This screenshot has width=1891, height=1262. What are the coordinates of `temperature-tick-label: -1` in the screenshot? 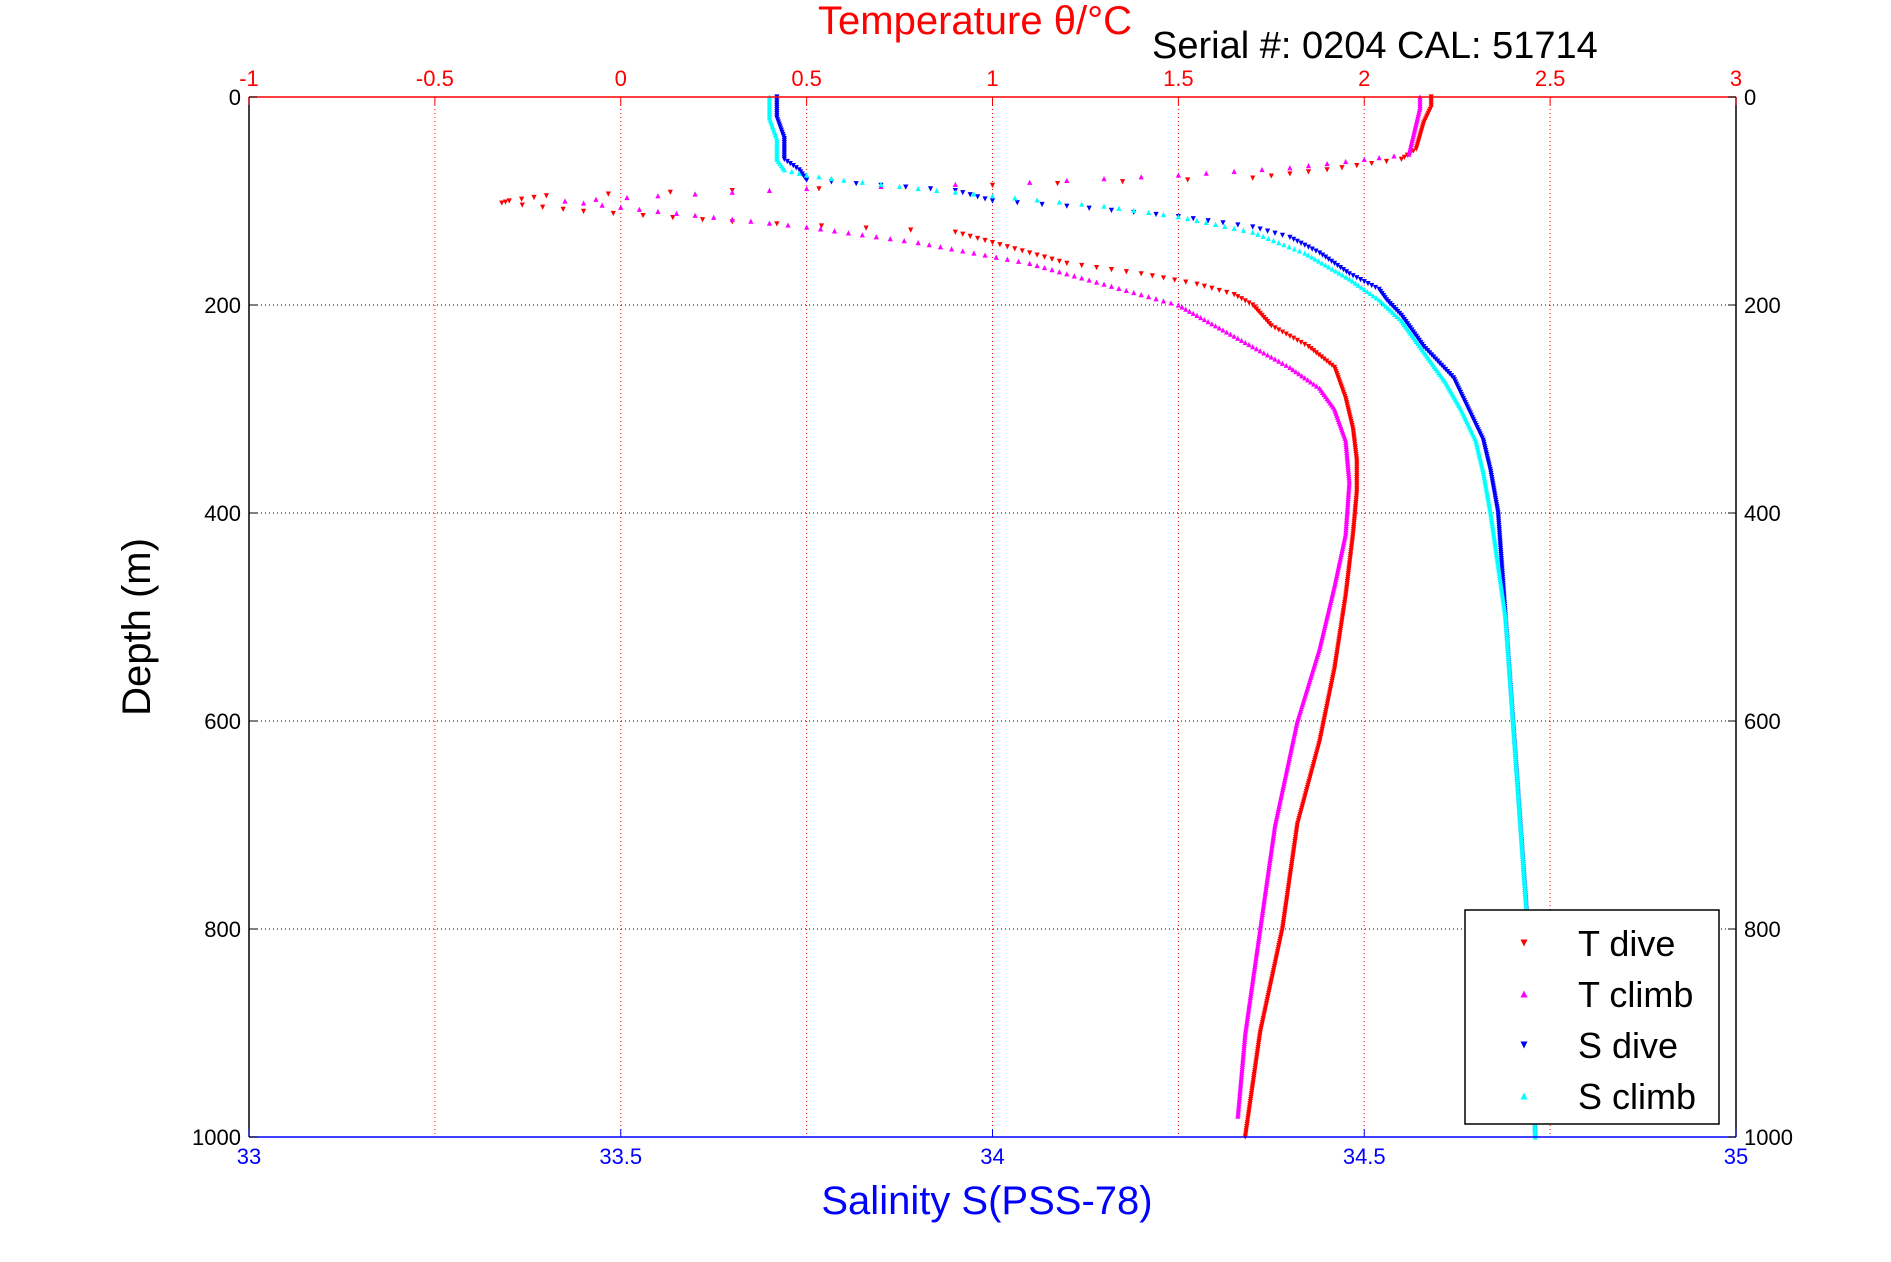 It's located at (249, 78).